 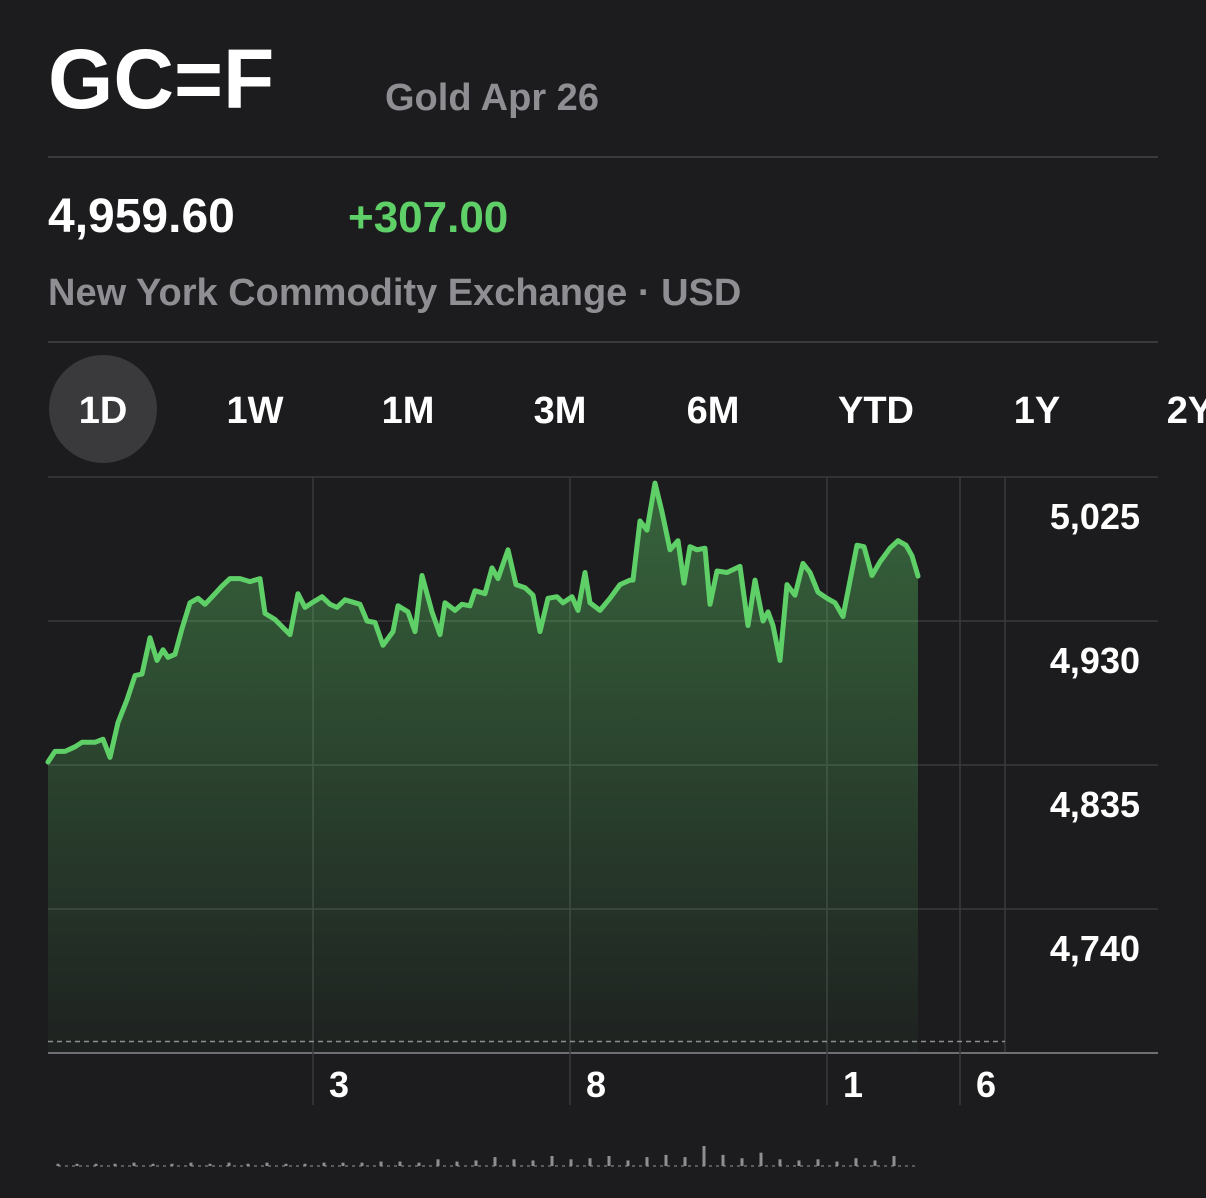 I want to click on range-tab: 3M, so click(x=560, y=411).